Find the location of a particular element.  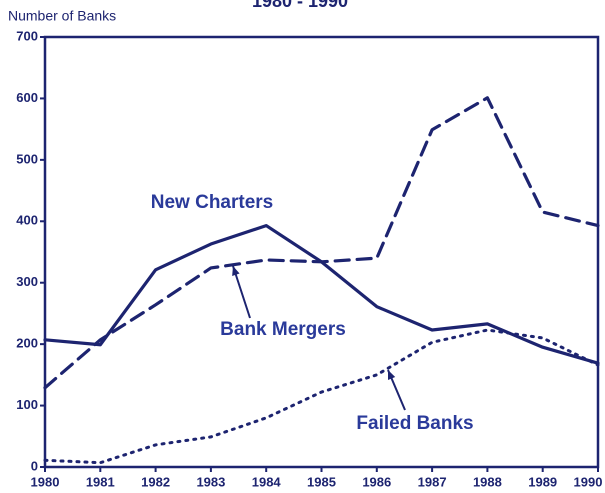

x-tick-label: 1982 is located at coordinates (155, 481).